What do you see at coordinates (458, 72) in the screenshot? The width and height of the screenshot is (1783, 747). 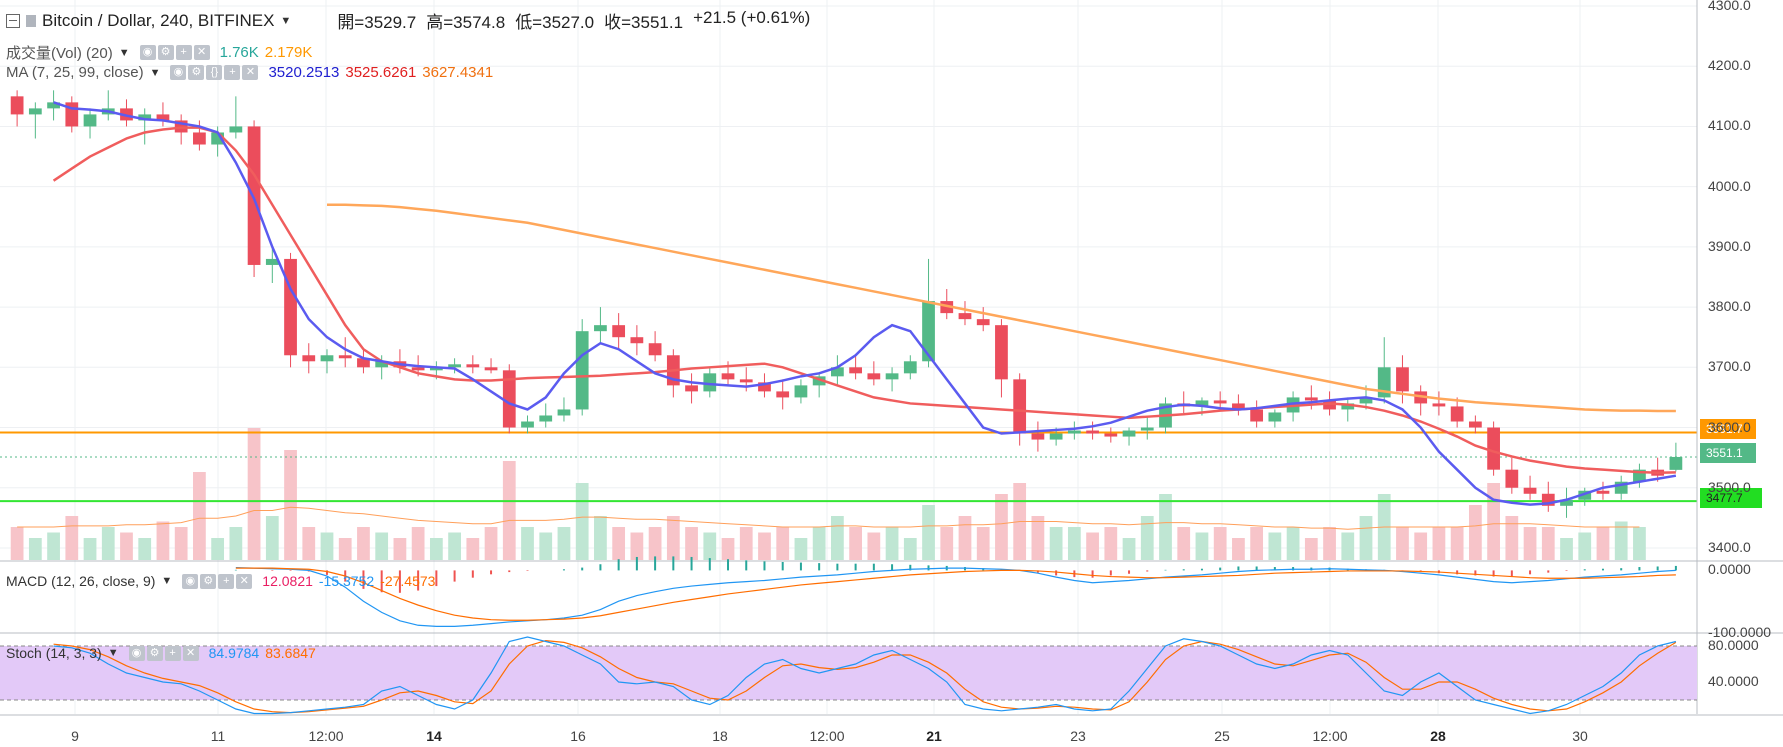 I see `ma99-value: 3627.4341` at bounding box center [458, 72].